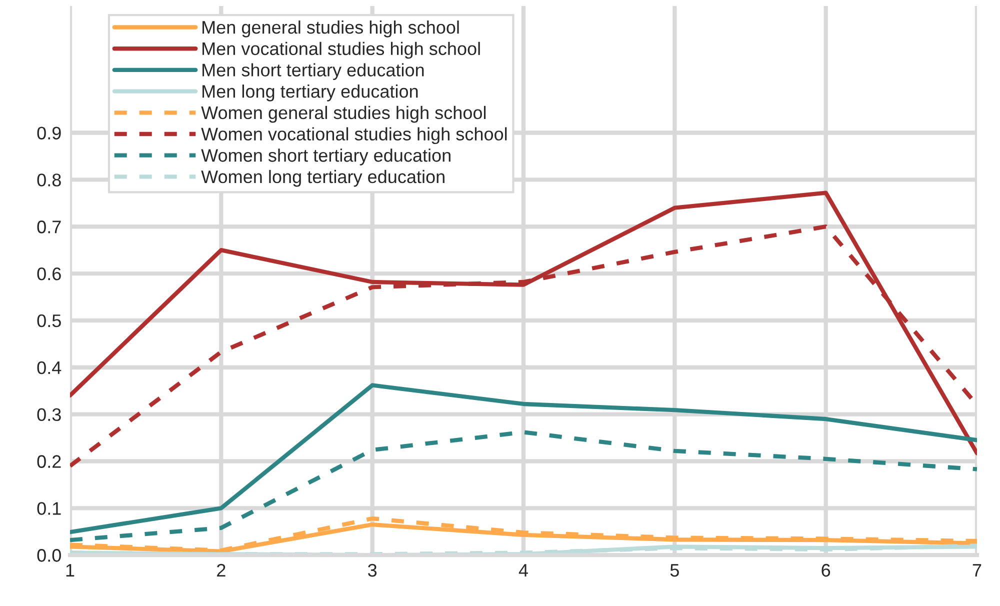 The width and height of the screenshot is (1000, 606). I want to click on legend-label: Women long tertiary education, so click(322, 178).